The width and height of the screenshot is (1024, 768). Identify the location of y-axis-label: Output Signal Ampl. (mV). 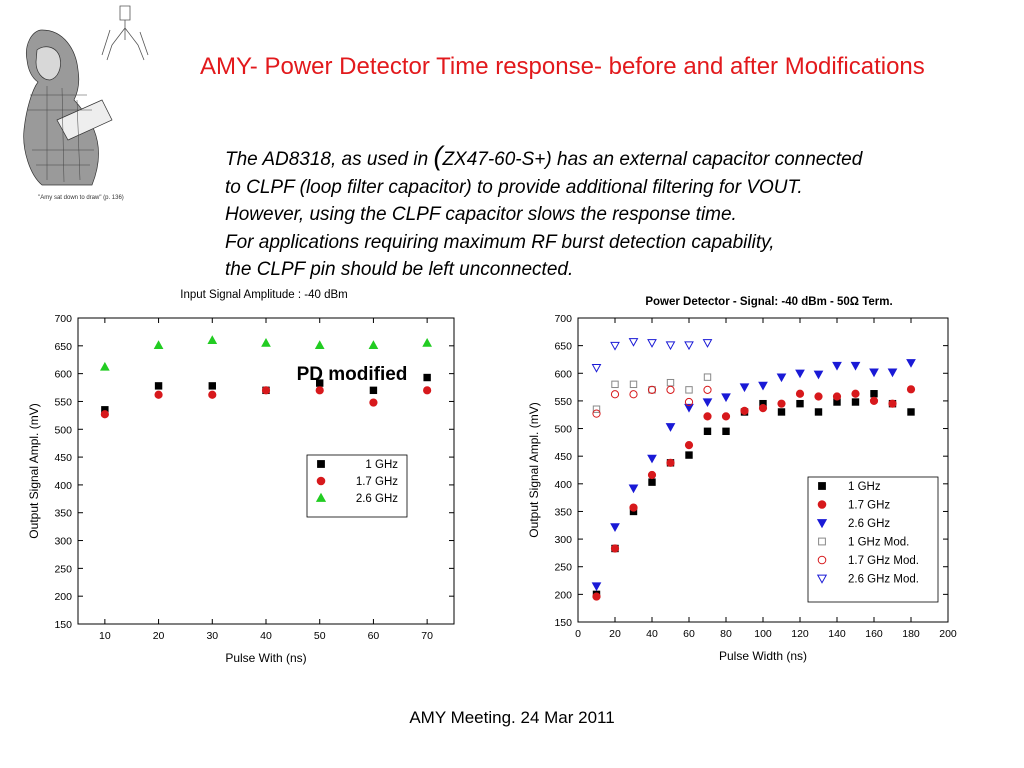
(34, 470).